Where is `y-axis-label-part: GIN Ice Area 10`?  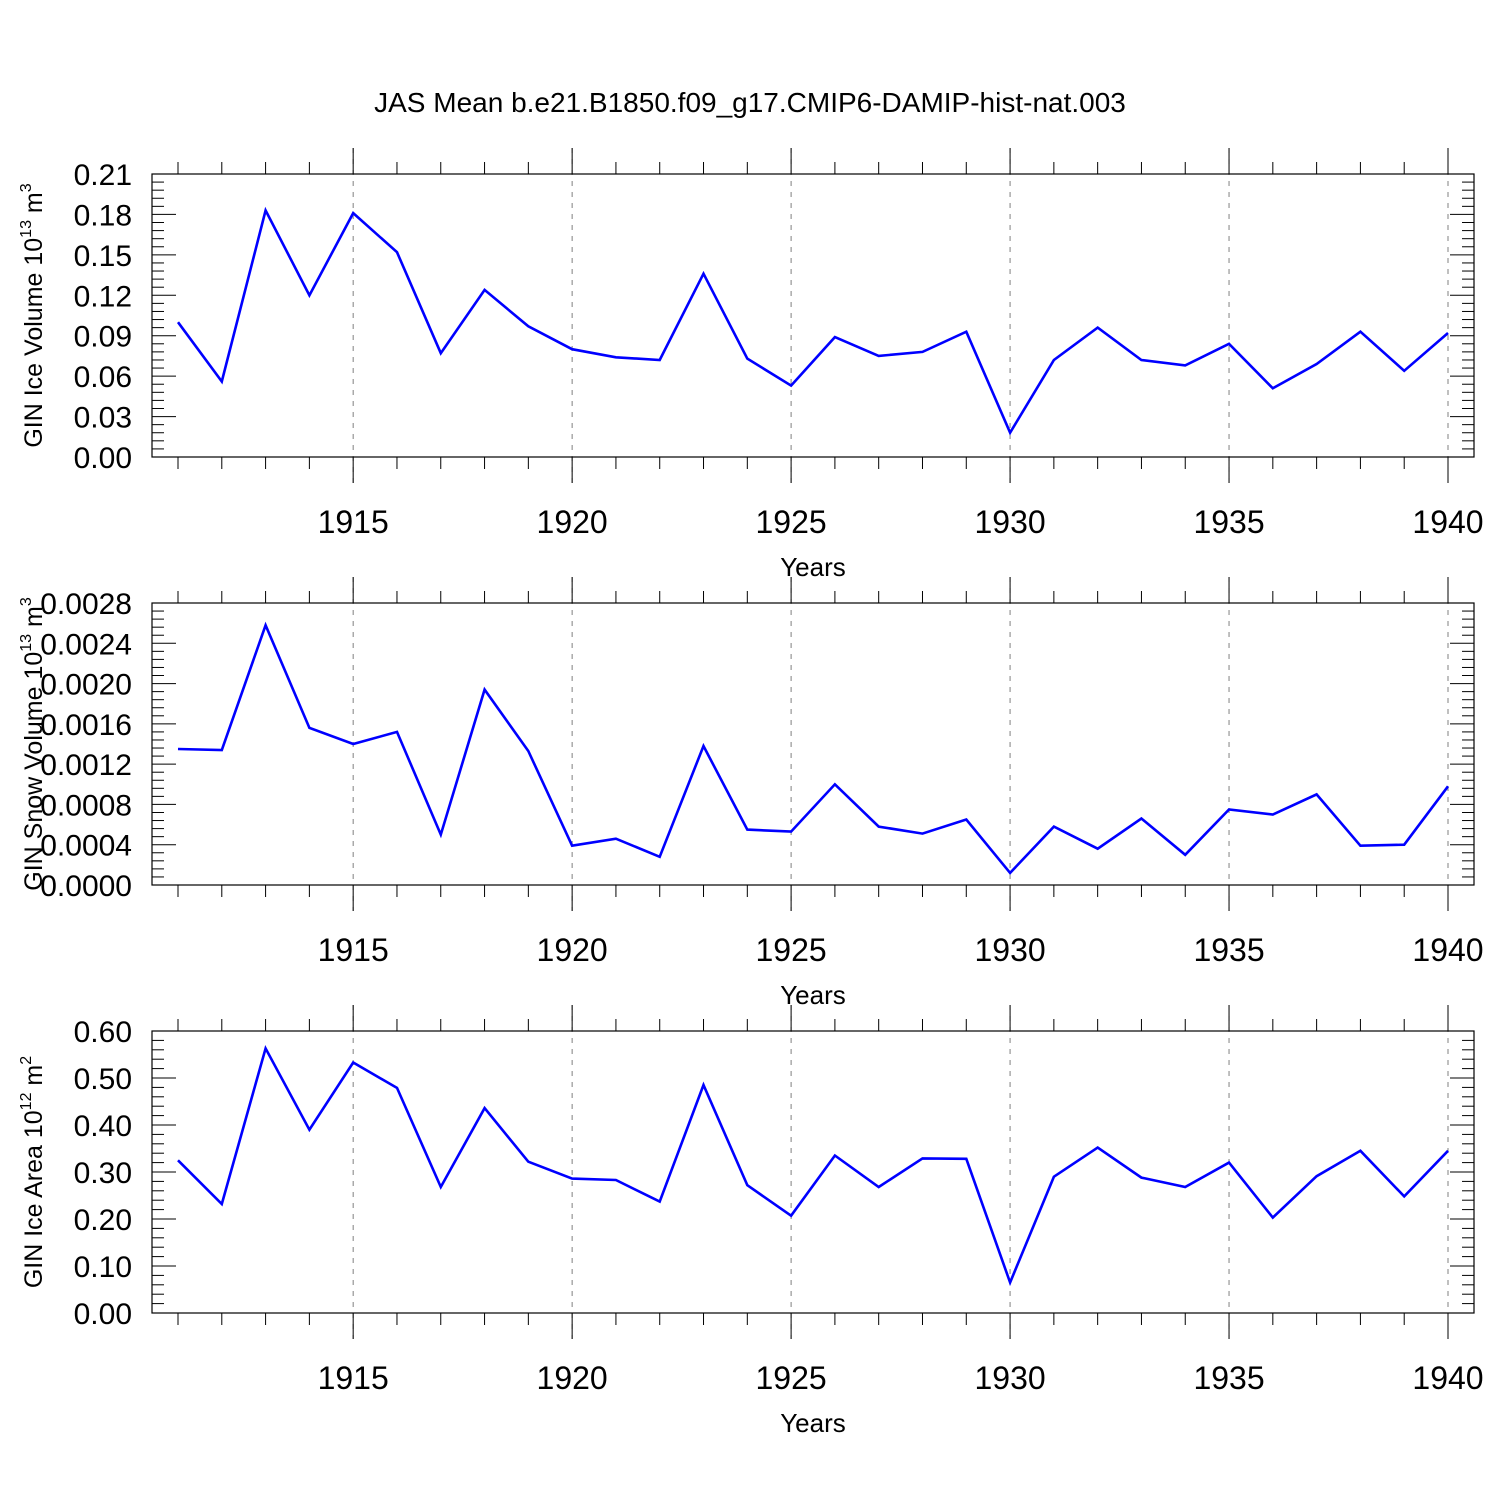 y-axis-label-part: GIN Ice Area 10 is located at coordinates (34, 1199).